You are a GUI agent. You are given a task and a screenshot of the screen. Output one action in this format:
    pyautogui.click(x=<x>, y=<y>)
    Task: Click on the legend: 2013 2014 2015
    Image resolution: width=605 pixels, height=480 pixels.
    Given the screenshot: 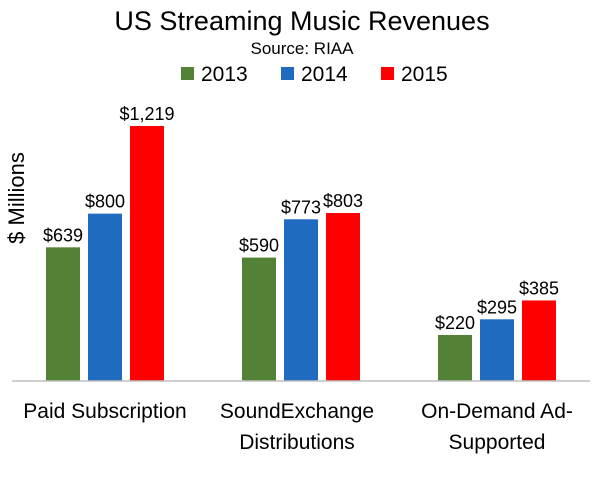 What is the action you would take?
    pyautogui.click(x=314, y=74)
    